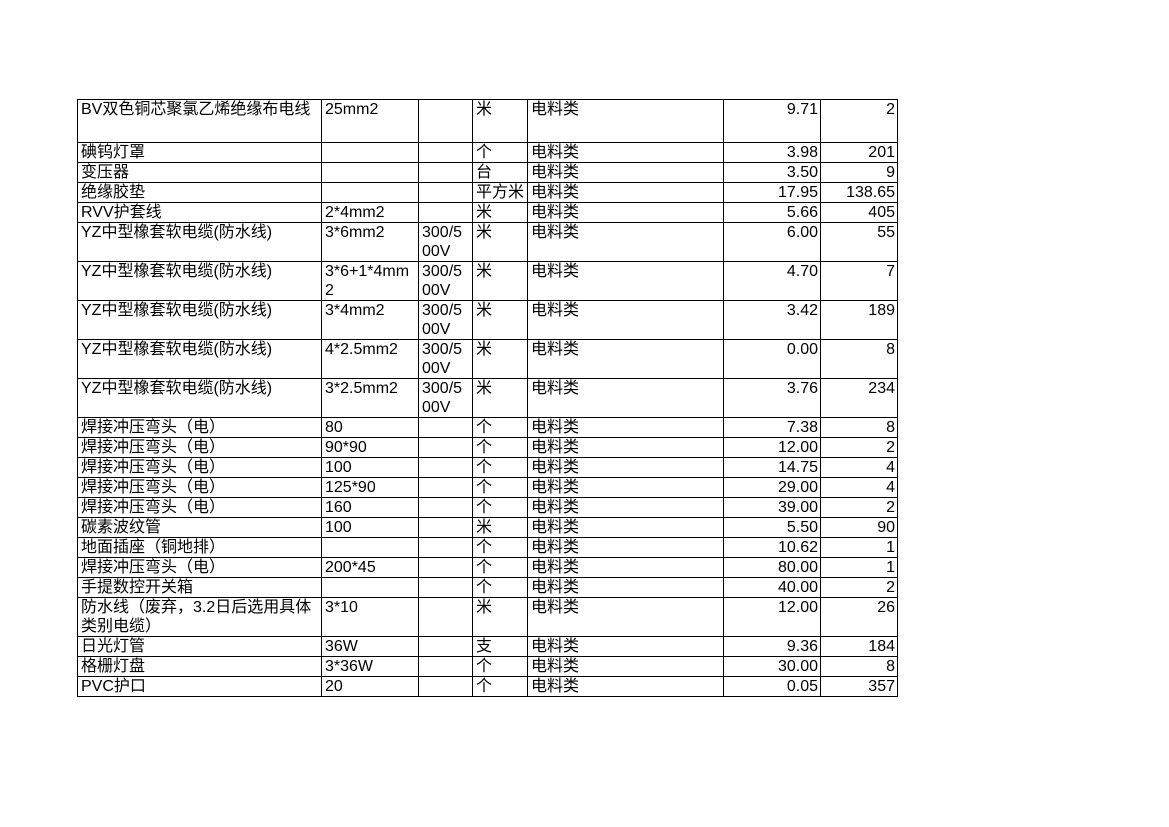 The height and width of the screenshot is (827, 1169). What do you see at coordinates (772, 172) in the screenshot?
I see `cell-price: 3.50` at bounding box center [772, 172].